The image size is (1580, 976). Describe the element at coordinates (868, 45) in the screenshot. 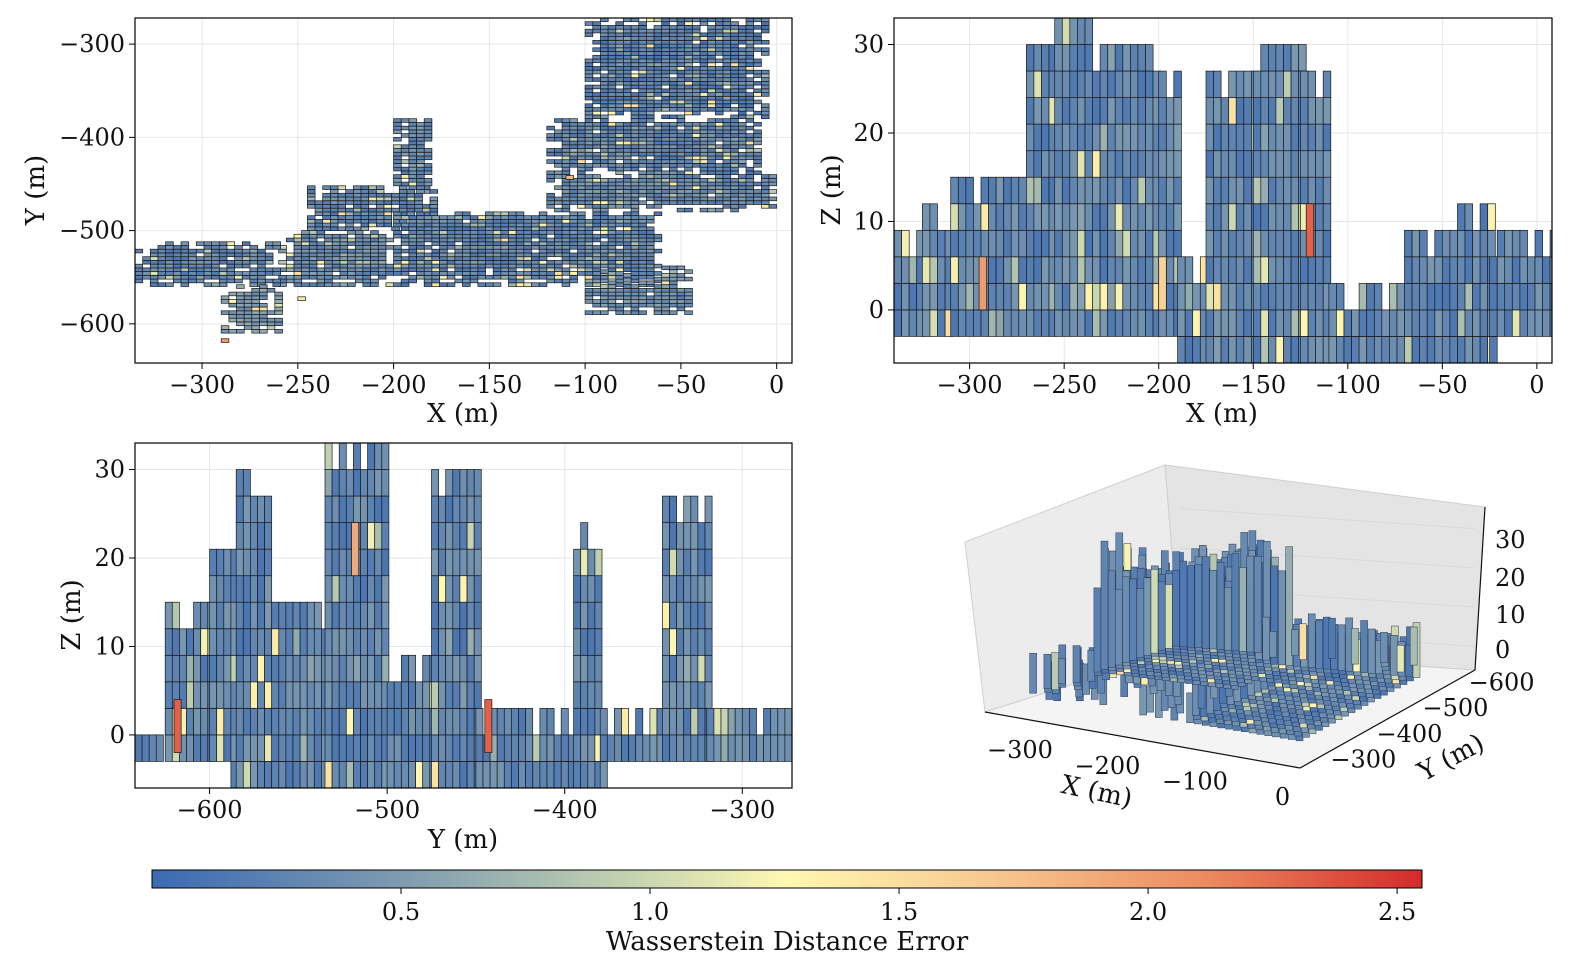

I see `tick-label-y: 30` at that location.